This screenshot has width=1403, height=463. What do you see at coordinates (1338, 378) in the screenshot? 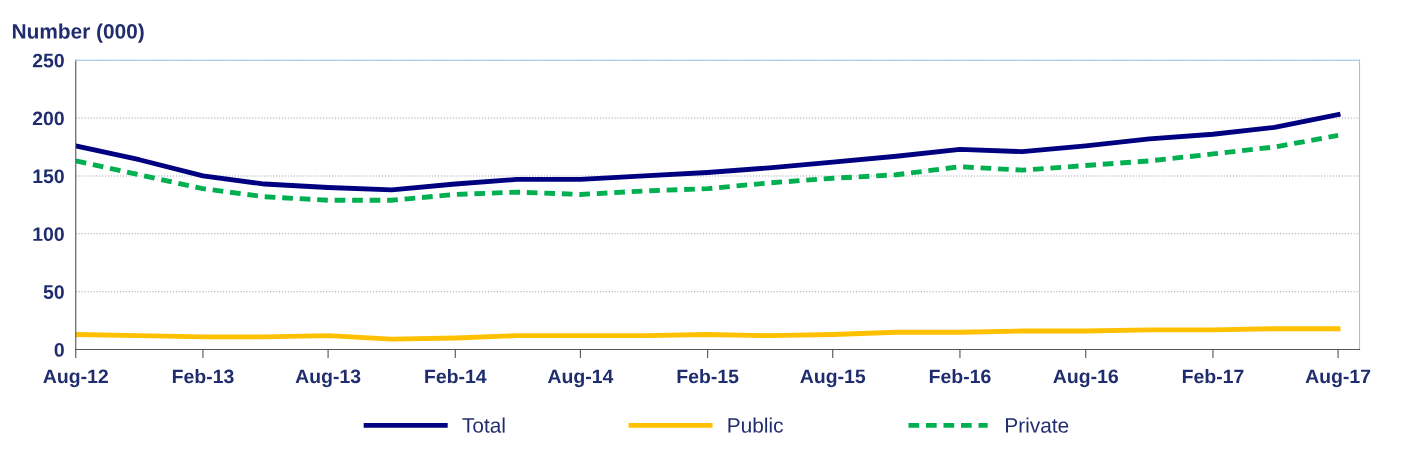
I see `x-tick-label: Aug-17` at bounding box center [1338, 378].